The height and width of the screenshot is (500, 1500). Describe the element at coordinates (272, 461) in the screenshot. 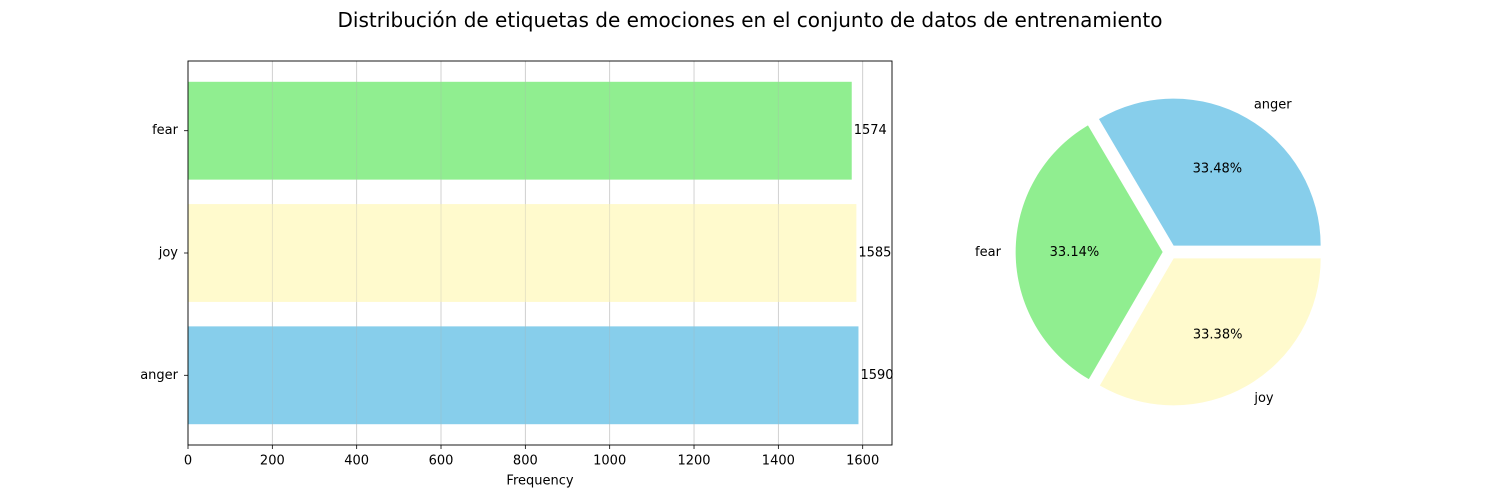

I see `x-tick-label: 200` at that location.